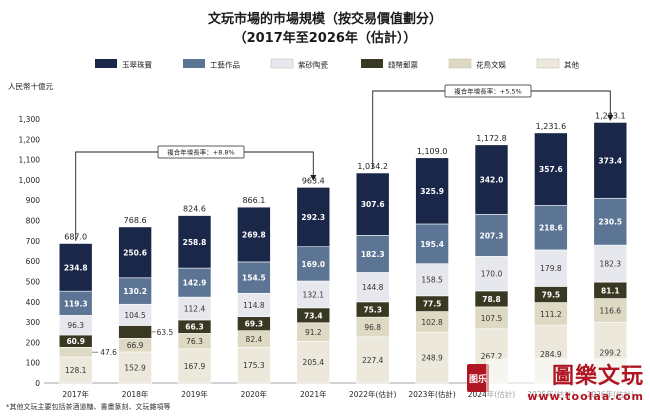 Image resolution: width=650 pixels, height=418 pixels. What do you see at coordinates (200, 152) in the screenshot?
I see `cagr-label: 複合年增長率：+8.8%` at bounding box center [200, 152].